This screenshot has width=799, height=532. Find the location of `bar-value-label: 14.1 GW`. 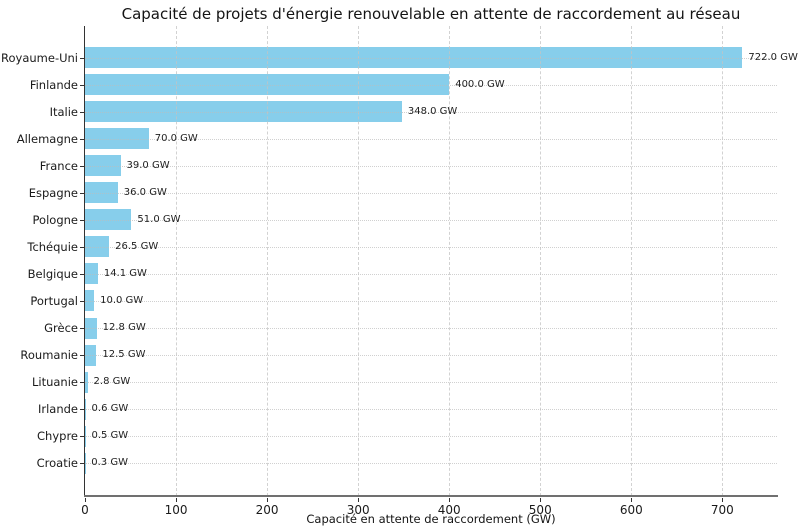

bar-value-label: 14.1 GW is located at coordinates (125, 273).